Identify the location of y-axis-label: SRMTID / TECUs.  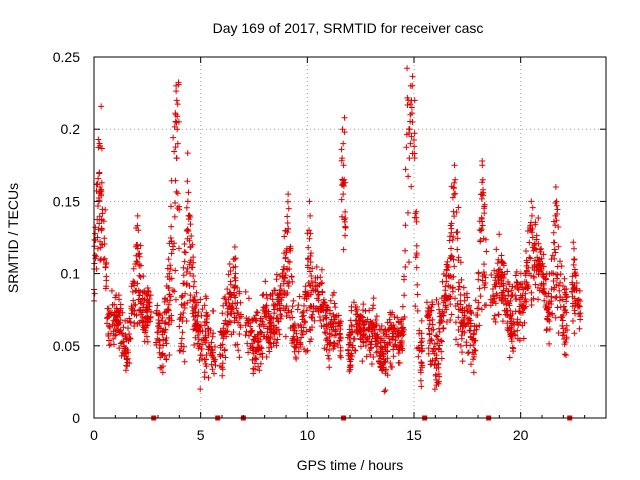
(13, 238).